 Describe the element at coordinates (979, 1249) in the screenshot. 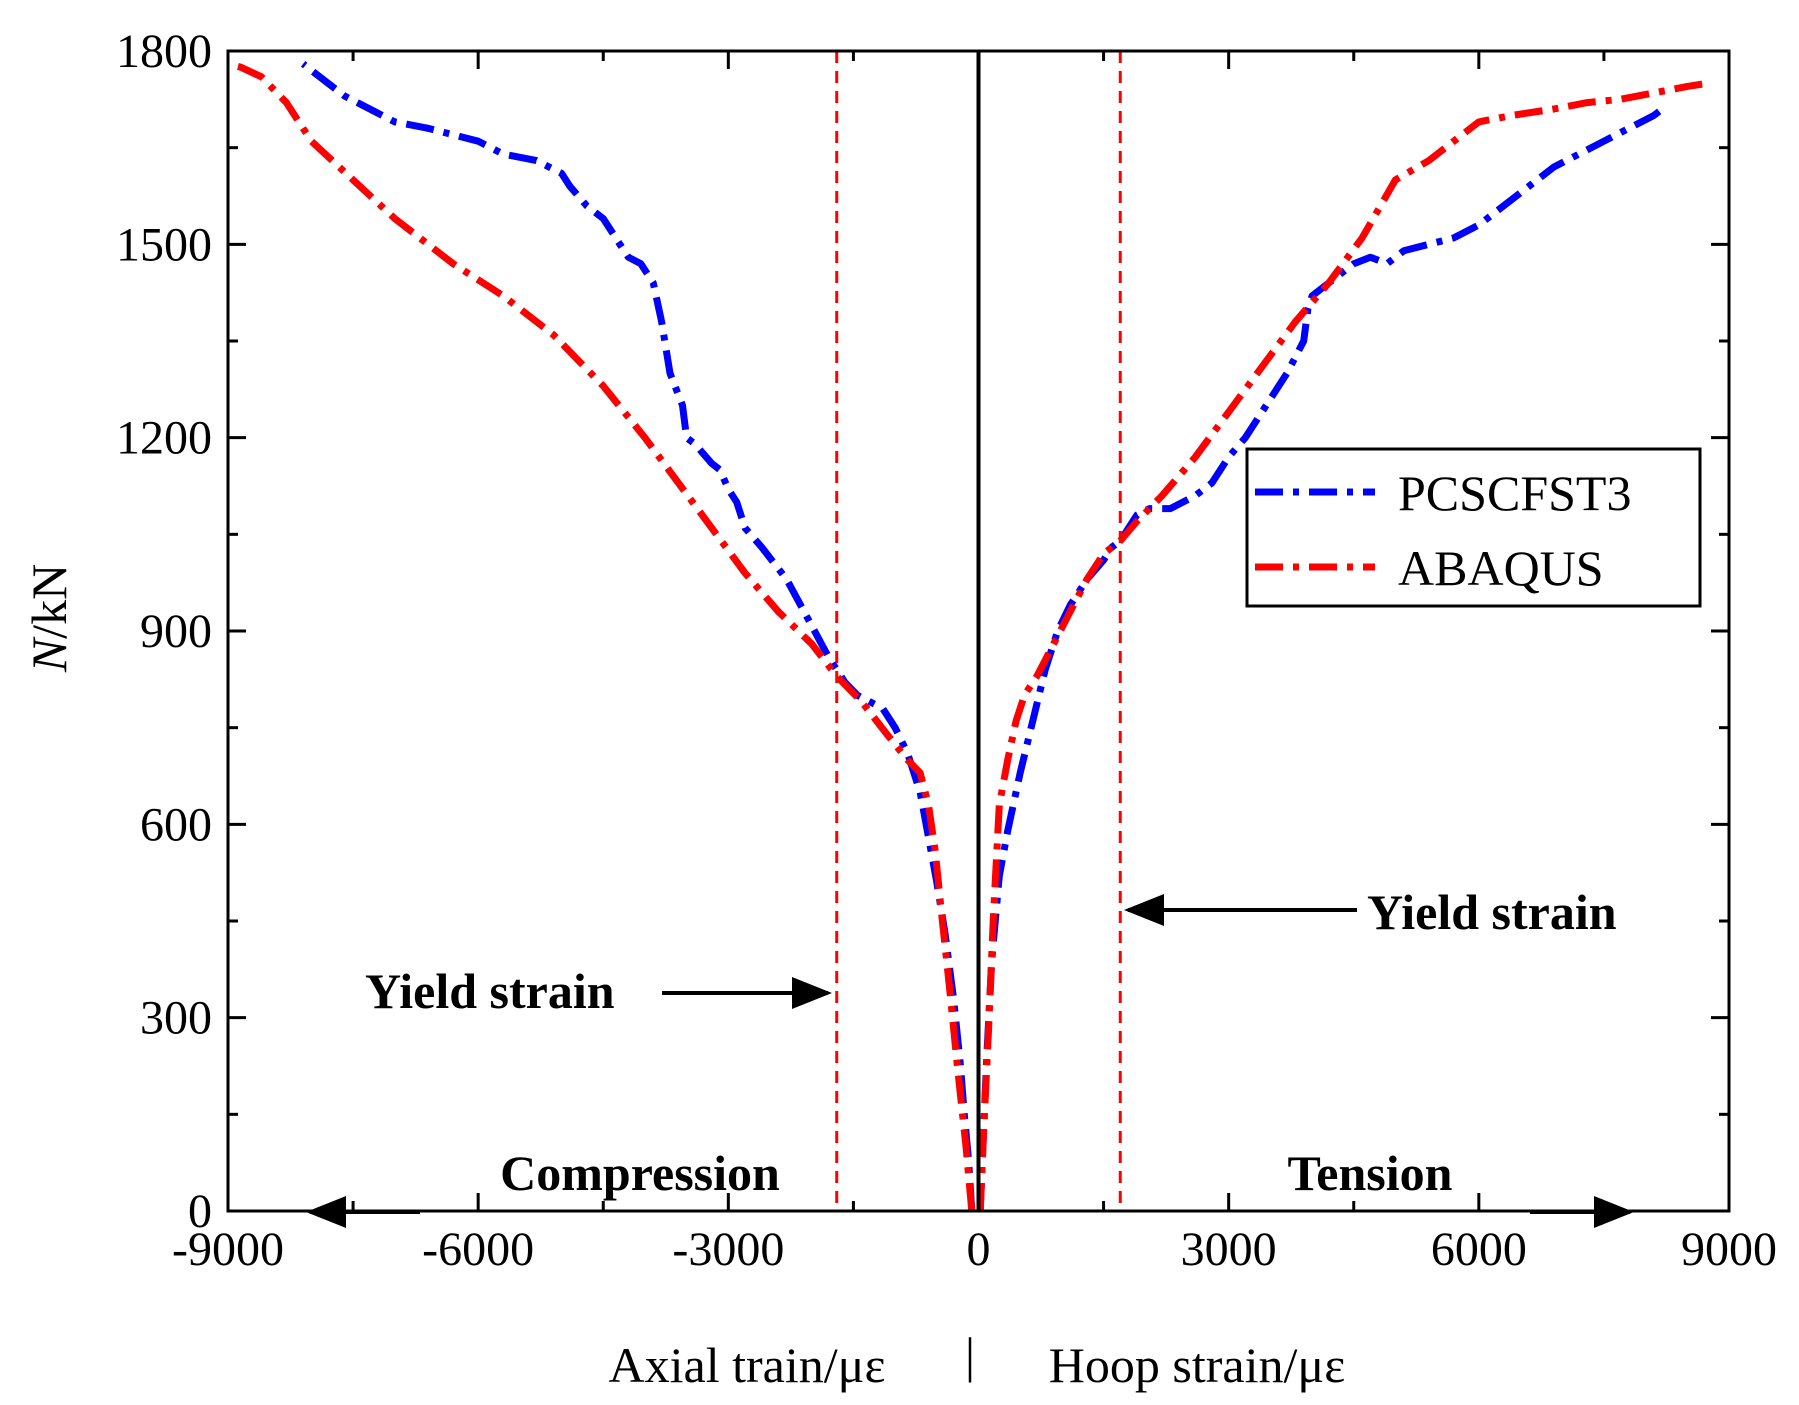

I see `x-tick-label: 0` at that location.